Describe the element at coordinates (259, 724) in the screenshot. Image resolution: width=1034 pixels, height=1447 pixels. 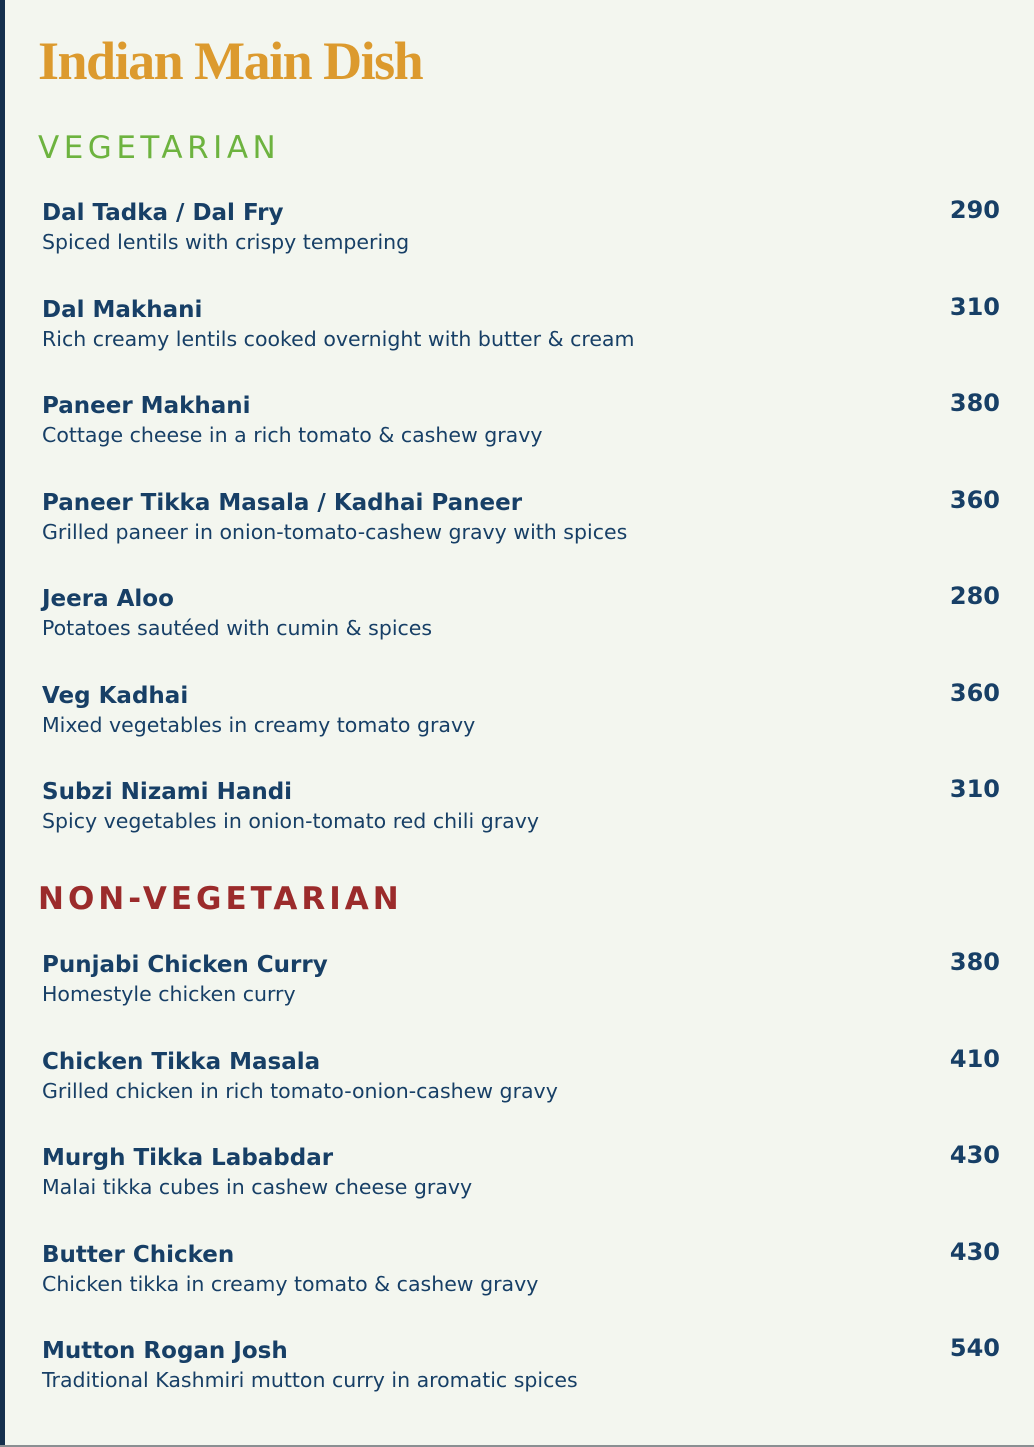
I see `item-description: Mixed vegetables in creamy tomato gravy` at that location.